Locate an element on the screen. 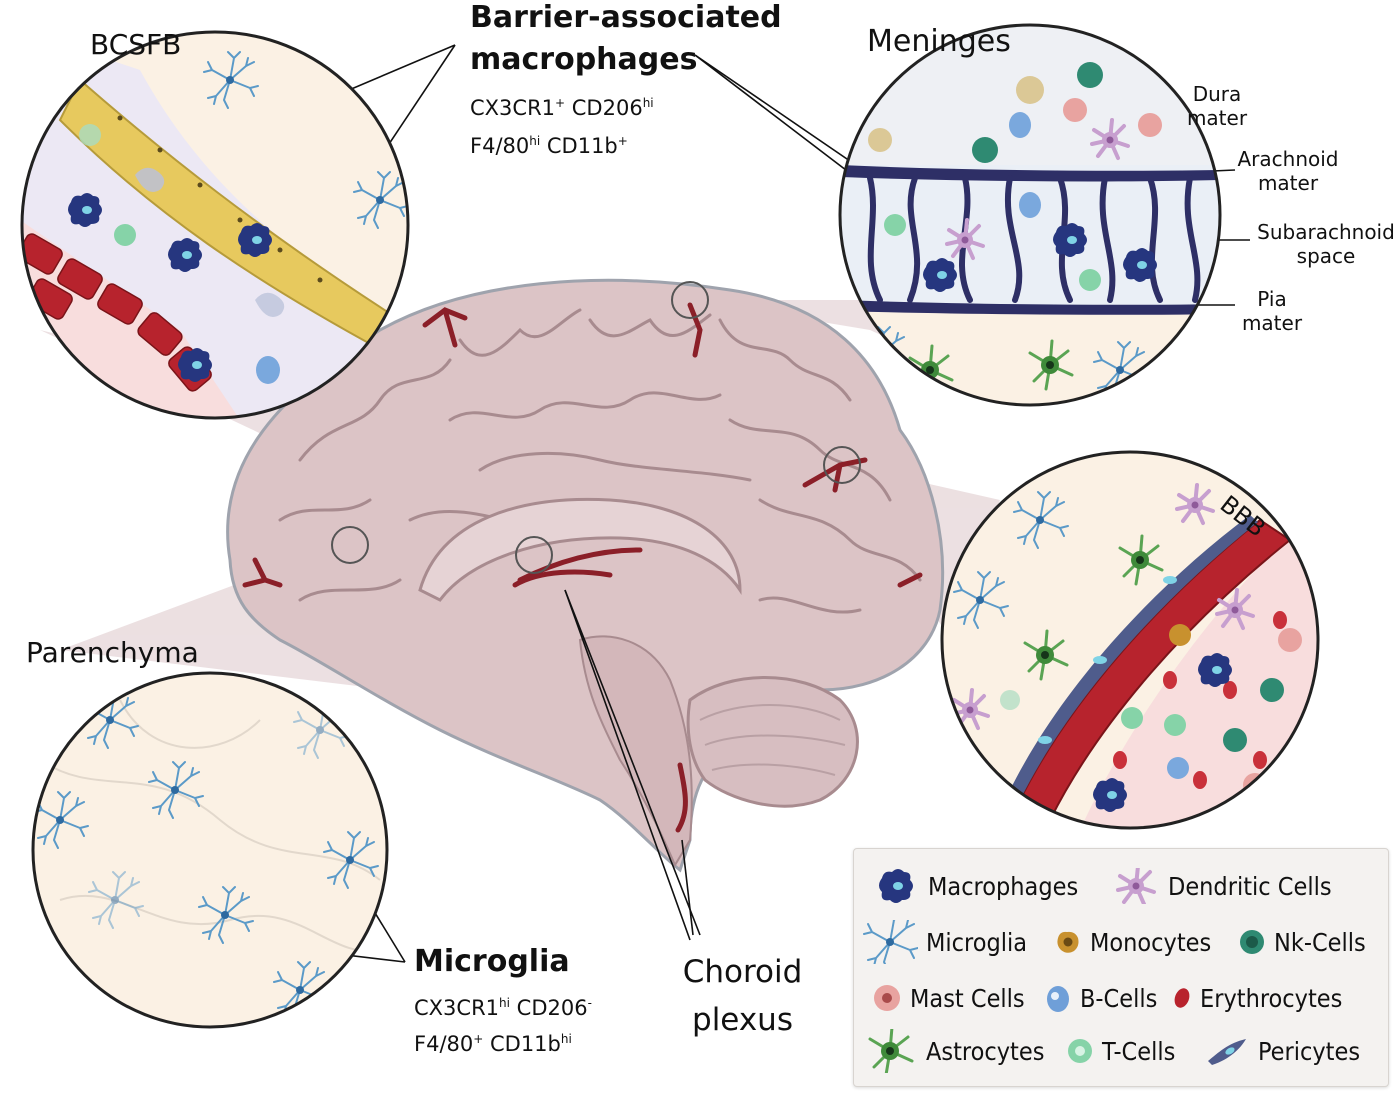  legend-item-astrocytes: Astrocytes is located at coordinates (953, 1051).